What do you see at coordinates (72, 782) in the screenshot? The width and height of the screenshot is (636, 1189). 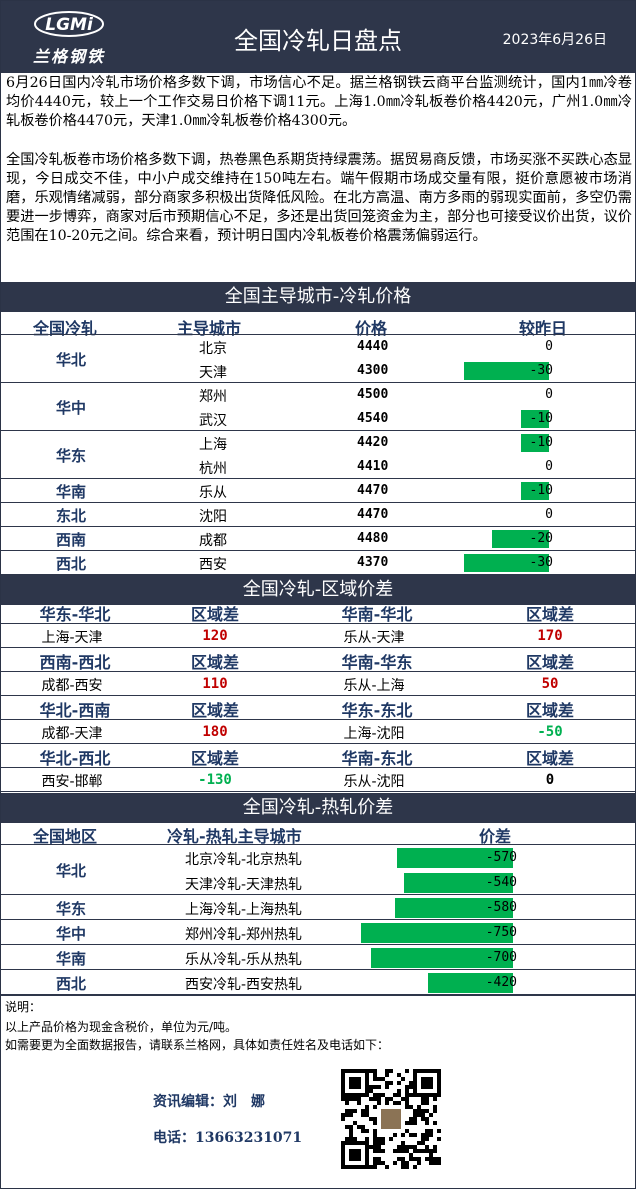 I see `diff-pair-left: 西安-邯郸` at bounding box center [72, 782].